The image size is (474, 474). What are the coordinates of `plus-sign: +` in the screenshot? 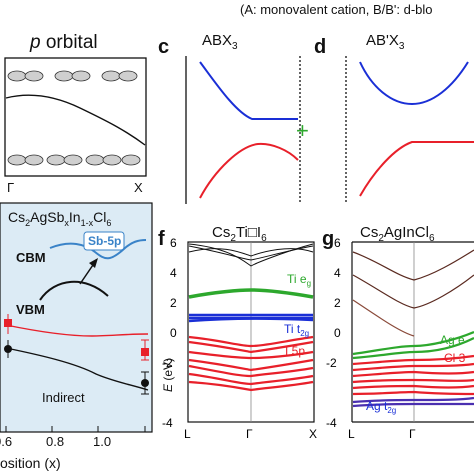 It's located at (302, 130).